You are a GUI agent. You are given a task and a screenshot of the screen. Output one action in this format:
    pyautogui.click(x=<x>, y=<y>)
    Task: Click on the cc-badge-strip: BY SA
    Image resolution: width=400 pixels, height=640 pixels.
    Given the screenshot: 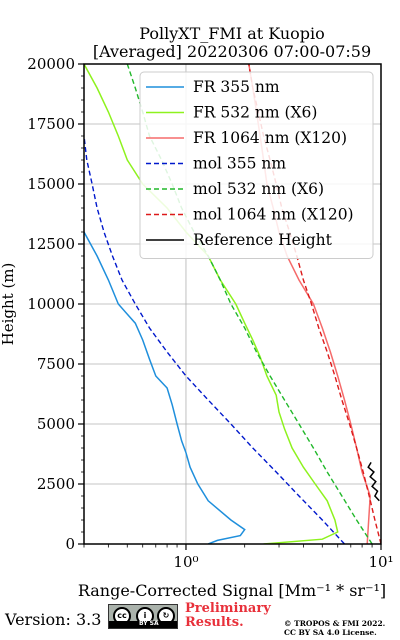 What is the action you would take?
    pyautogui.click(x=143, y=624)
    